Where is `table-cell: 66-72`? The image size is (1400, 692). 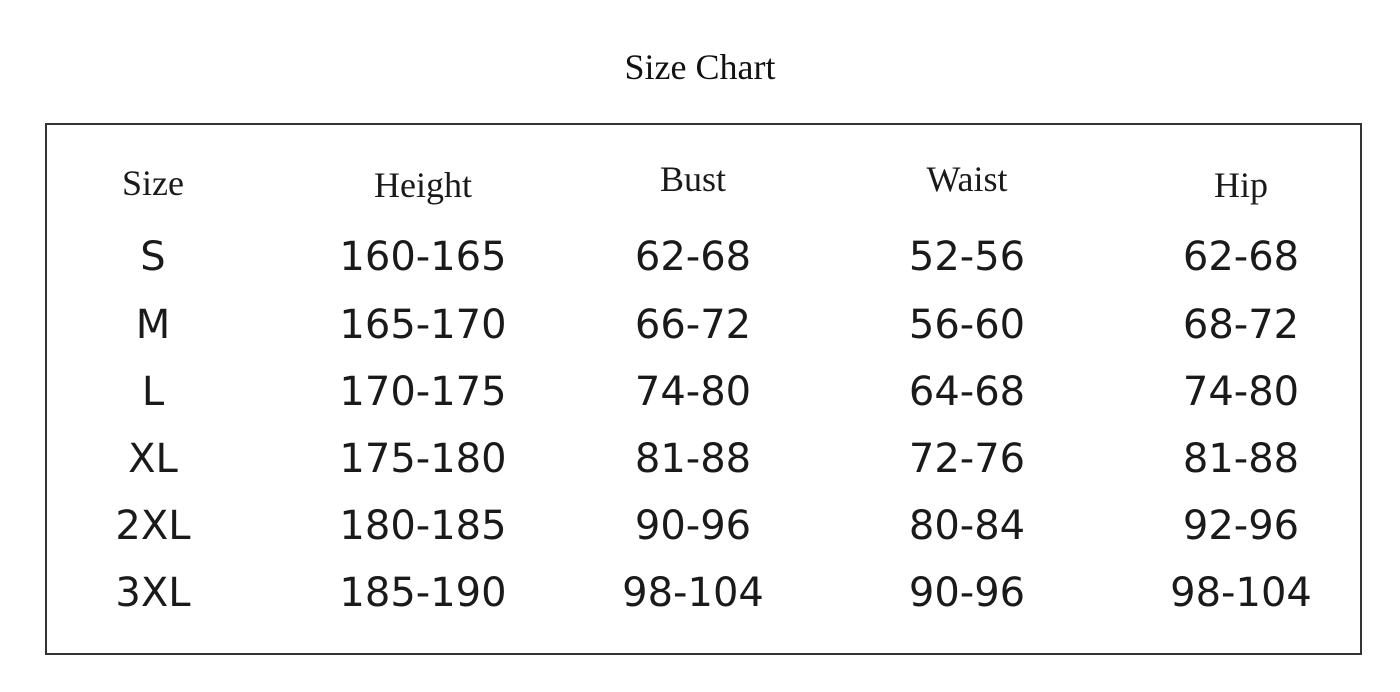
table-cell: 66-72 is located at coordinates (693, 325).